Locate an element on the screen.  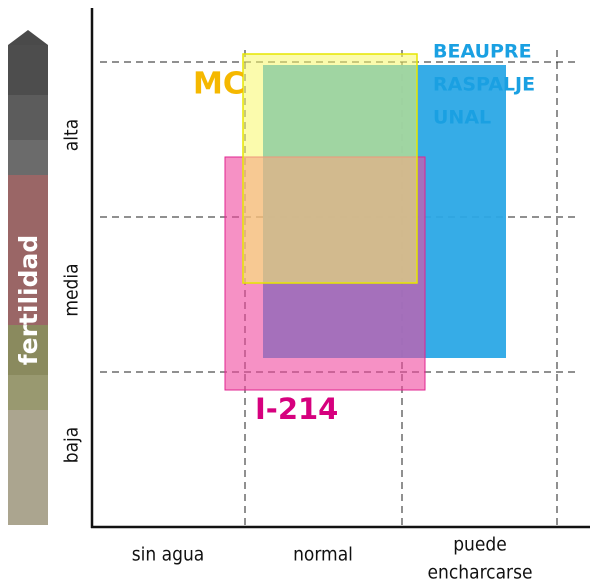
region-label: BEAUPRE is located at coordinates (482, 52).